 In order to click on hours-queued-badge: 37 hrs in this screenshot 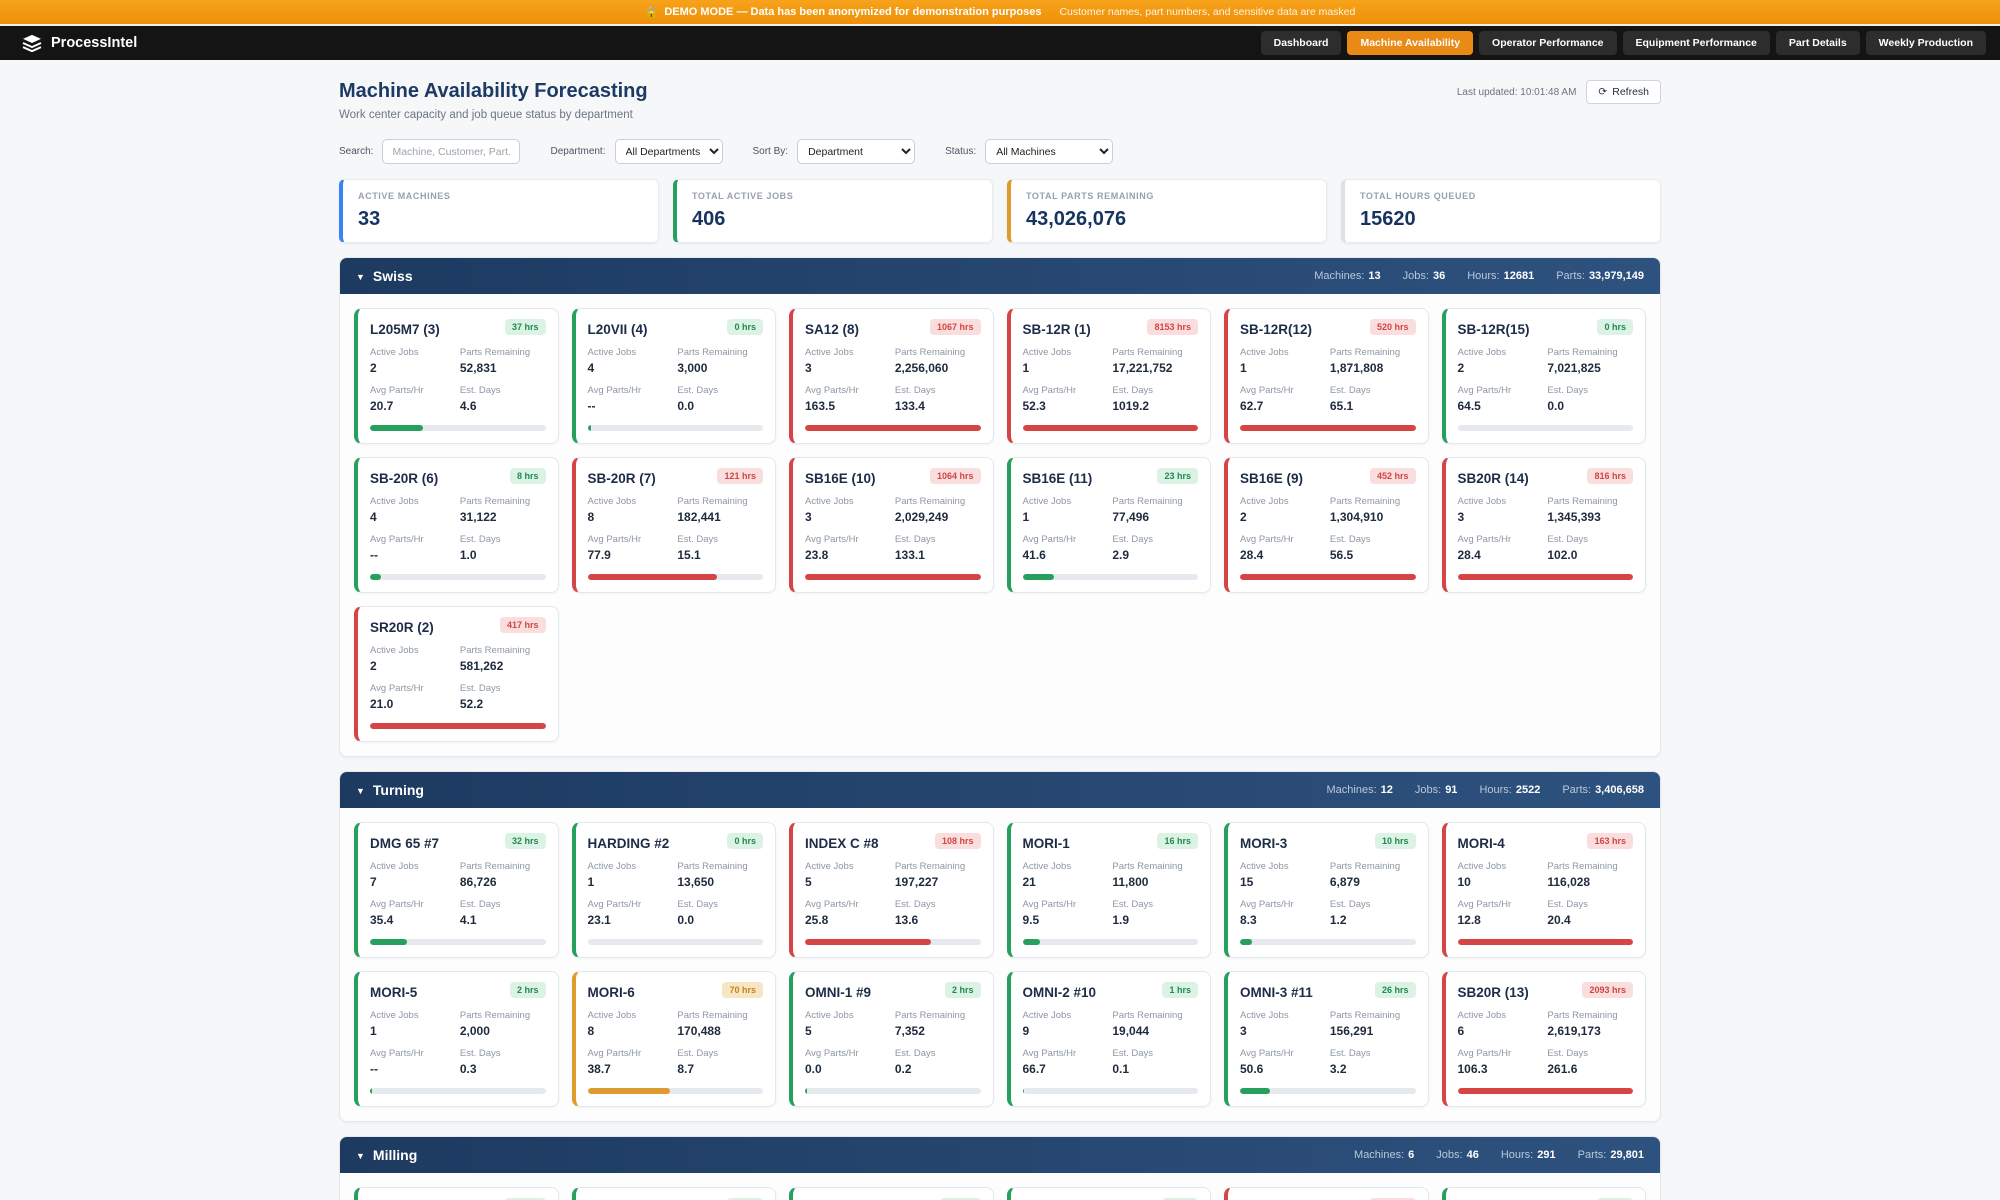, I will do `click(525, 327)`.